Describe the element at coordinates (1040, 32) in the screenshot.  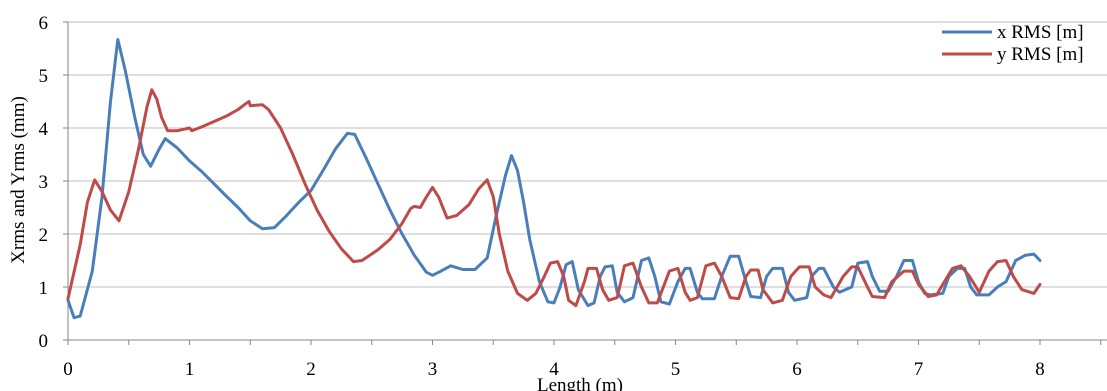
I see `legend-label: x RMS [m]` at that location.